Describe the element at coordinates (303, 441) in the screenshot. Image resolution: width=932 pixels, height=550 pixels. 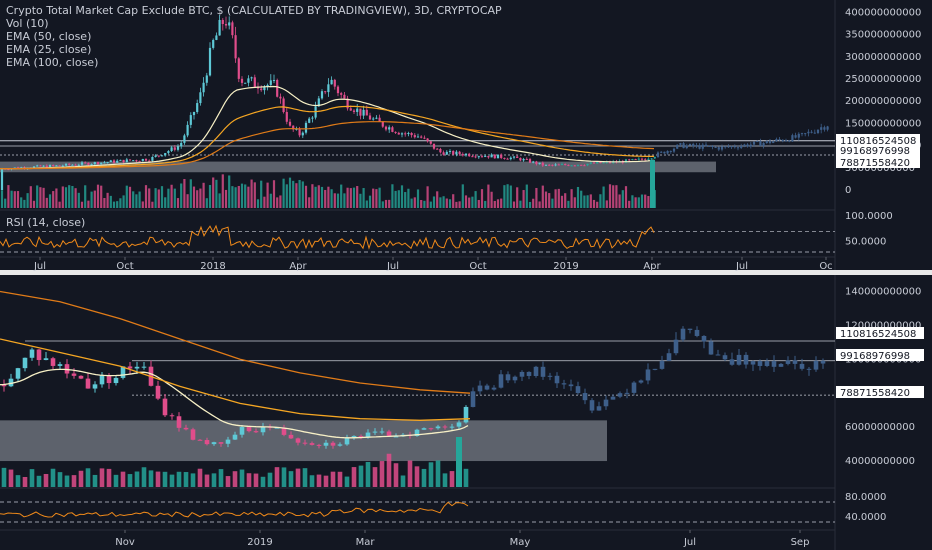
I see `bottom-support-zone` at that location.